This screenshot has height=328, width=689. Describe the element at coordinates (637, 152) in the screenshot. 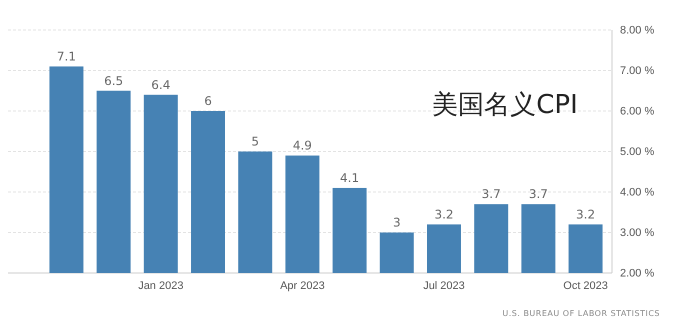

I see `y-tick-label: 5.00 %` at that location.